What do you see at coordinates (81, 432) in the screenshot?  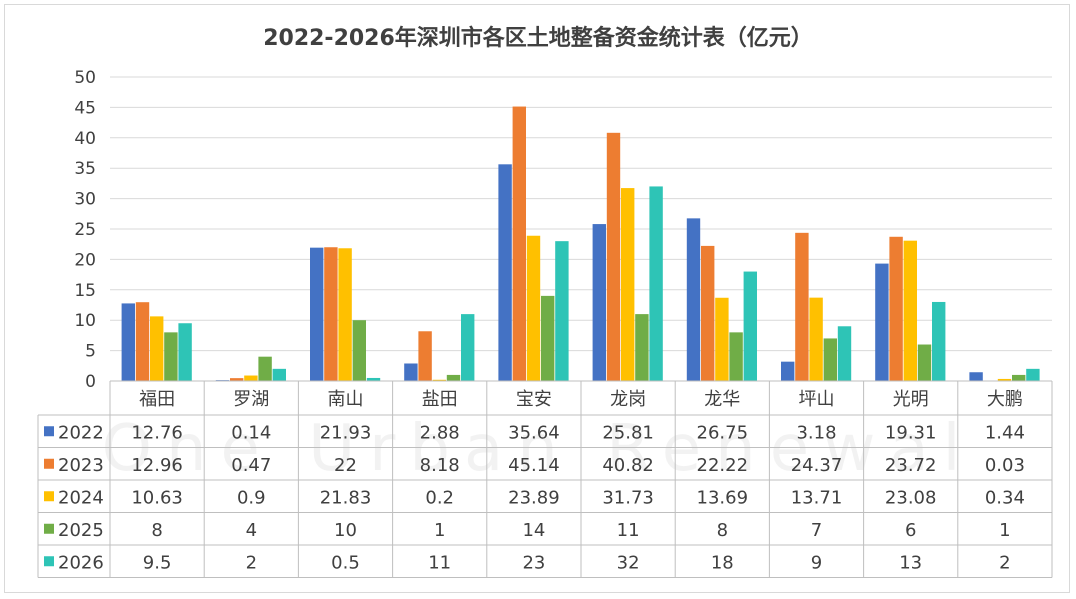 I see `series-name: 2022` at bounding box center [81, 432].